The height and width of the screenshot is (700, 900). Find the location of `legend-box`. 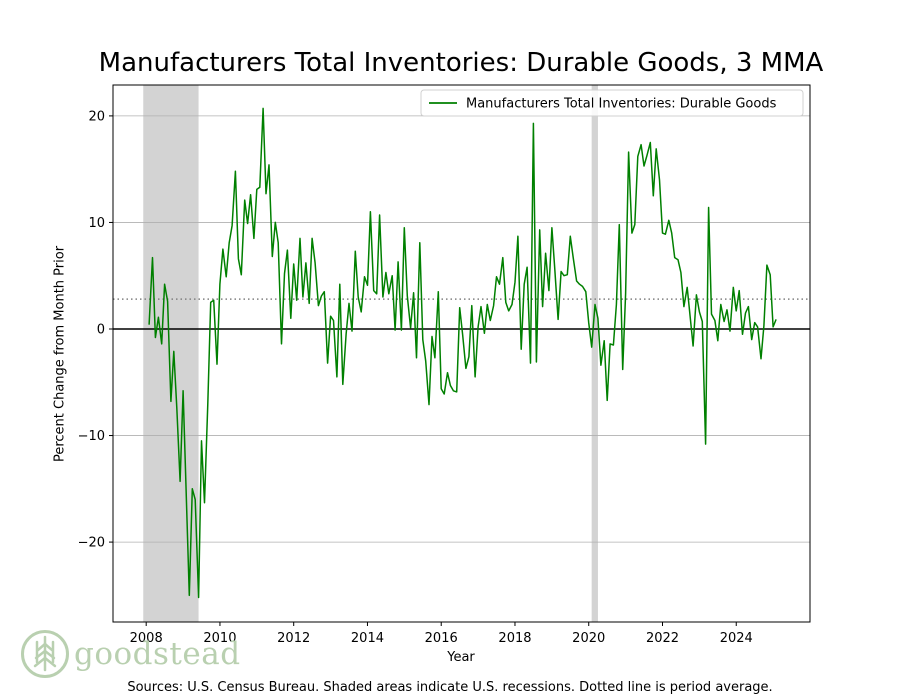

legend-box is located at coordinates (612, 103).